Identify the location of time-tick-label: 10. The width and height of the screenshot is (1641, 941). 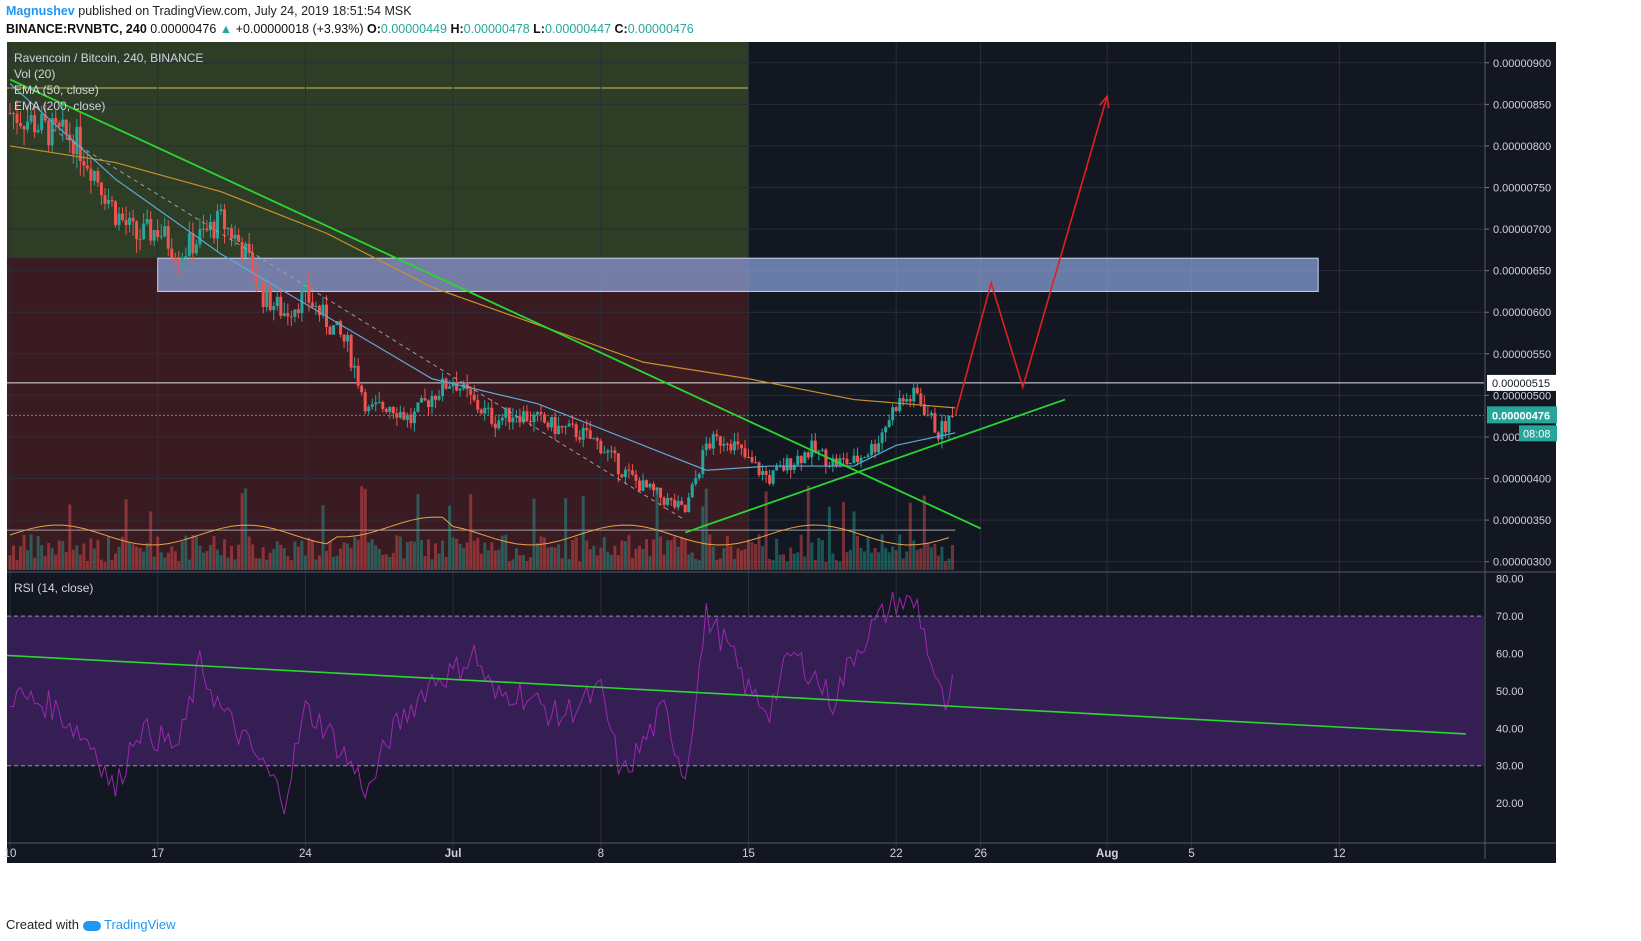
(10, 854).